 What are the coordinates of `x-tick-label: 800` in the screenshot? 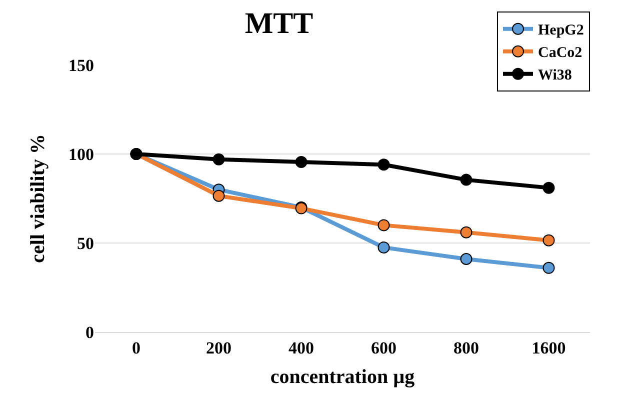 It's located at (466, 348).